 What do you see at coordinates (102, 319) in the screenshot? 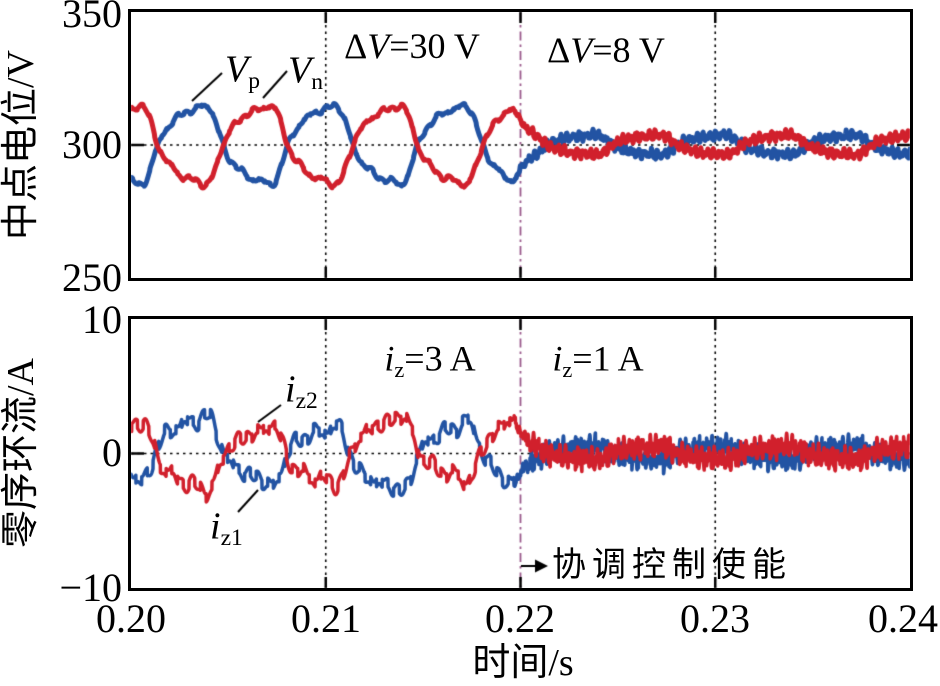
I see `ytick-10: 10` at bounding box center [102, 319].